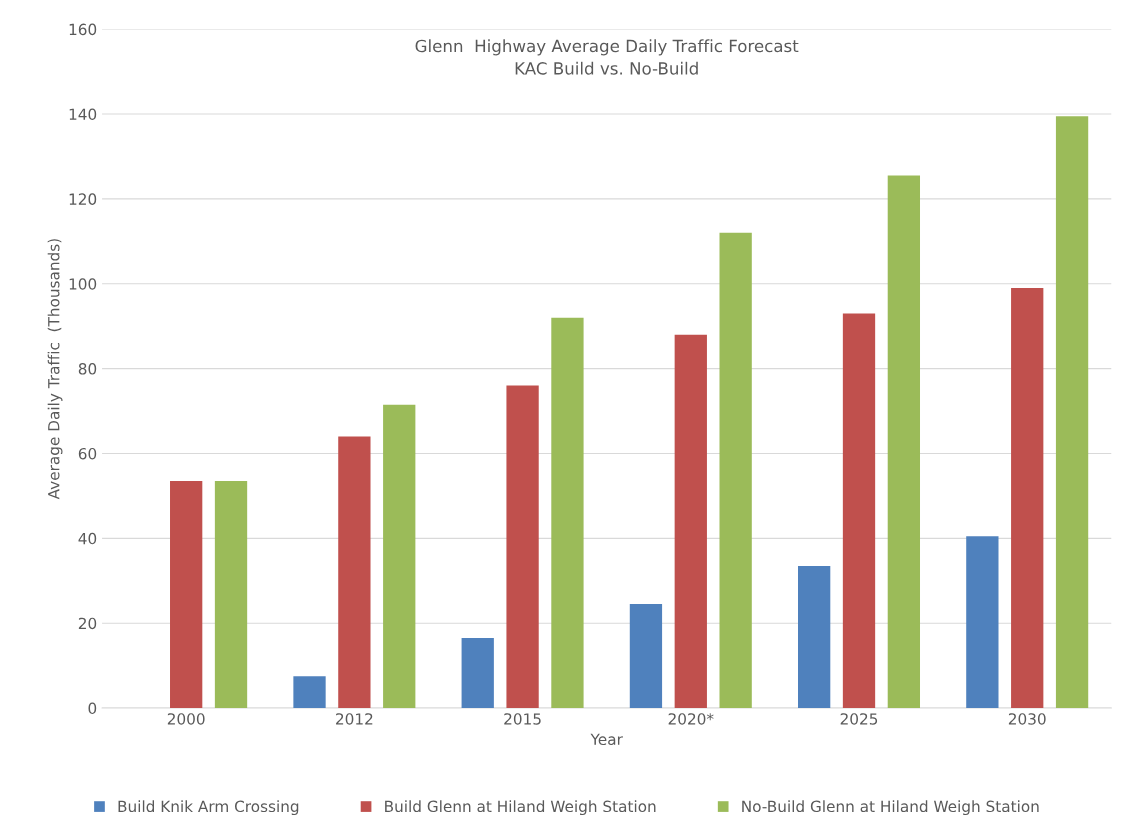 This screenshot has width=1134, height=833. I want to click on y-tick-label: 20, so click(87, 623).